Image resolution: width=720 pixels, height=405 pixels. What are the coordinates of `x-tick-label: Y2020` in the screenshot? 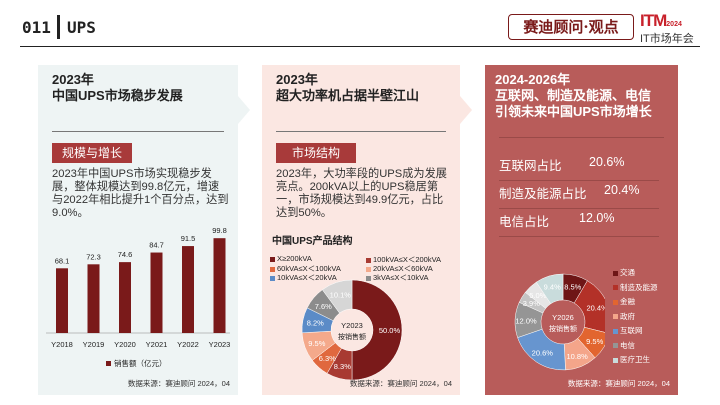 It's located at (125, 344).